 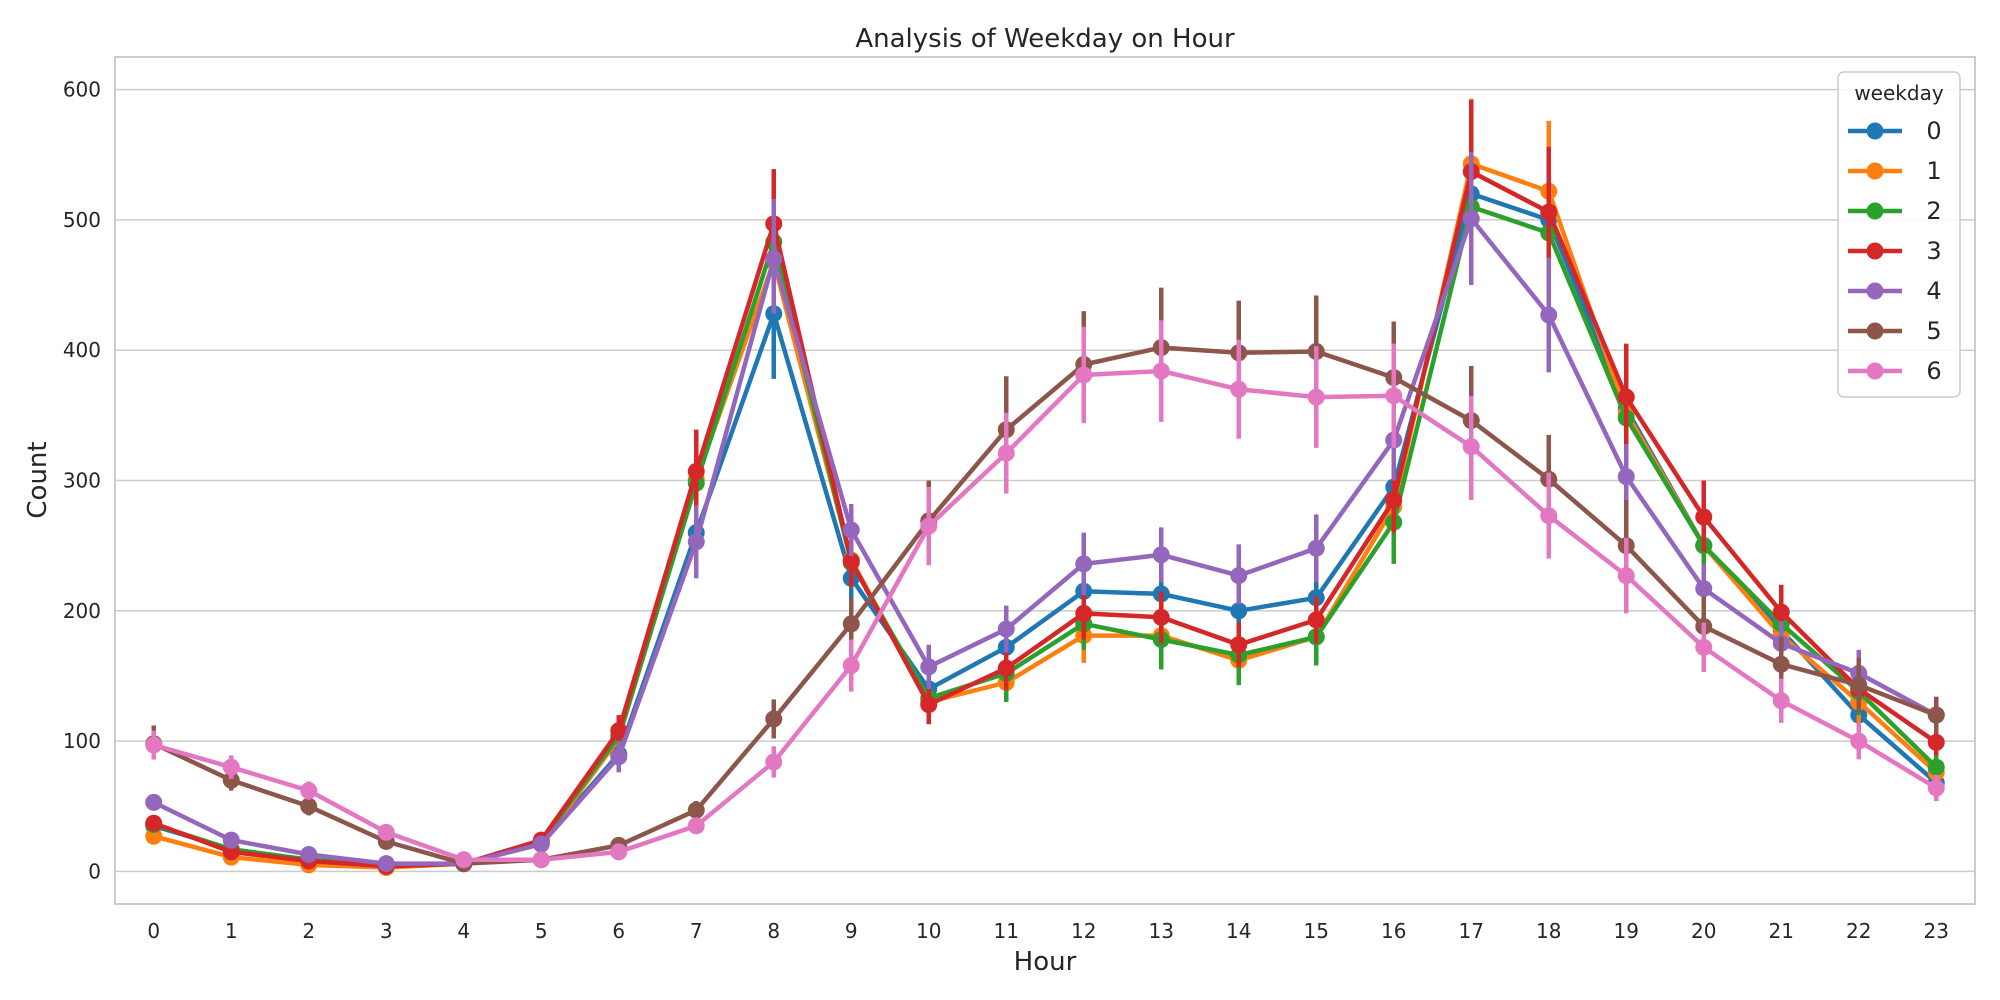 I want to click on x-tick-label: 23, so click(x=1936, y=931).